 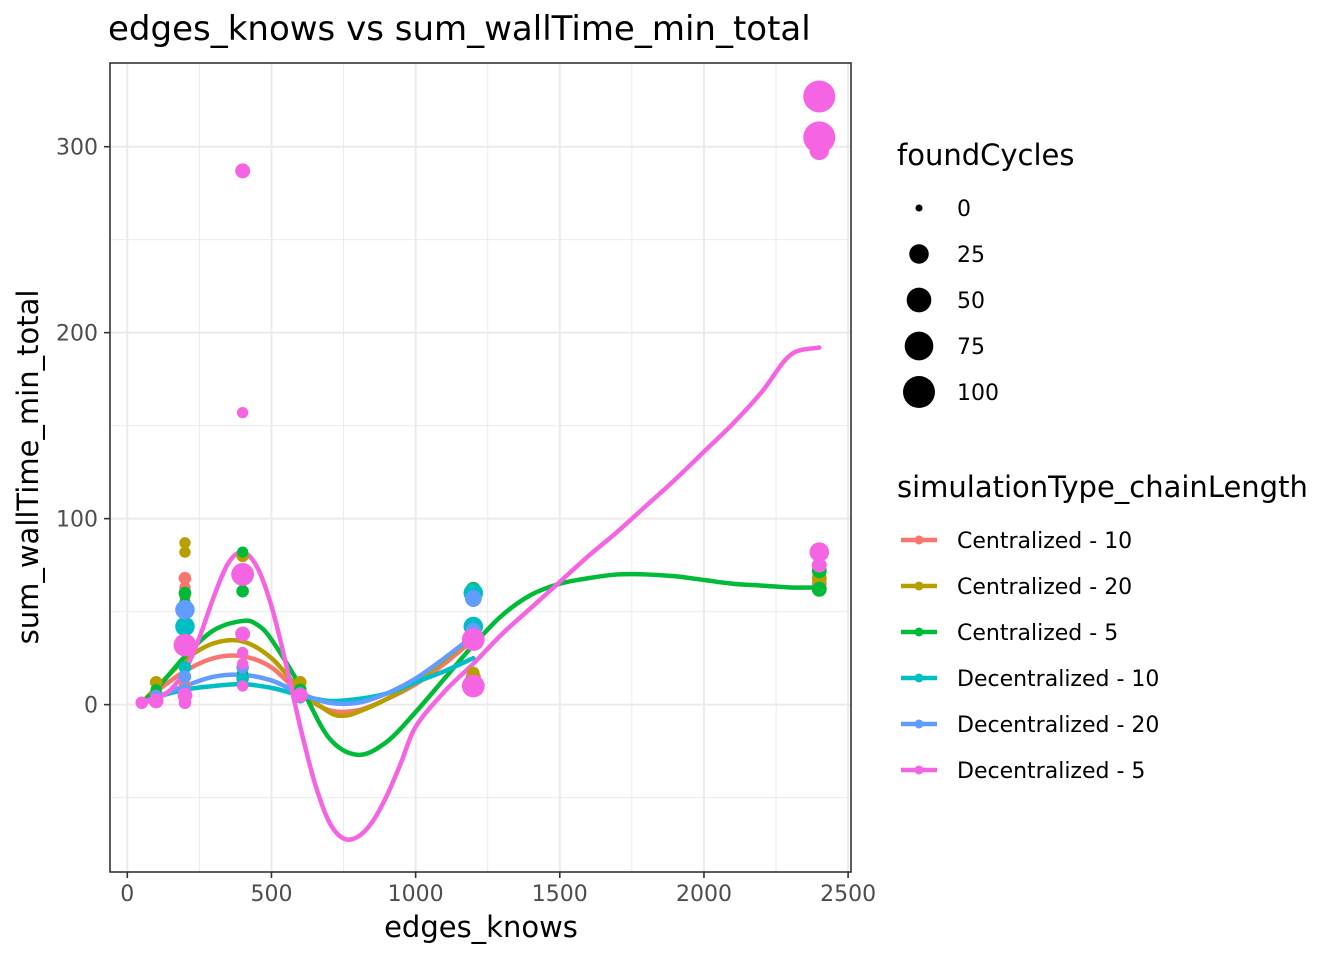 I want to click on size-legend-label: 25, so click(x=971, y=255).